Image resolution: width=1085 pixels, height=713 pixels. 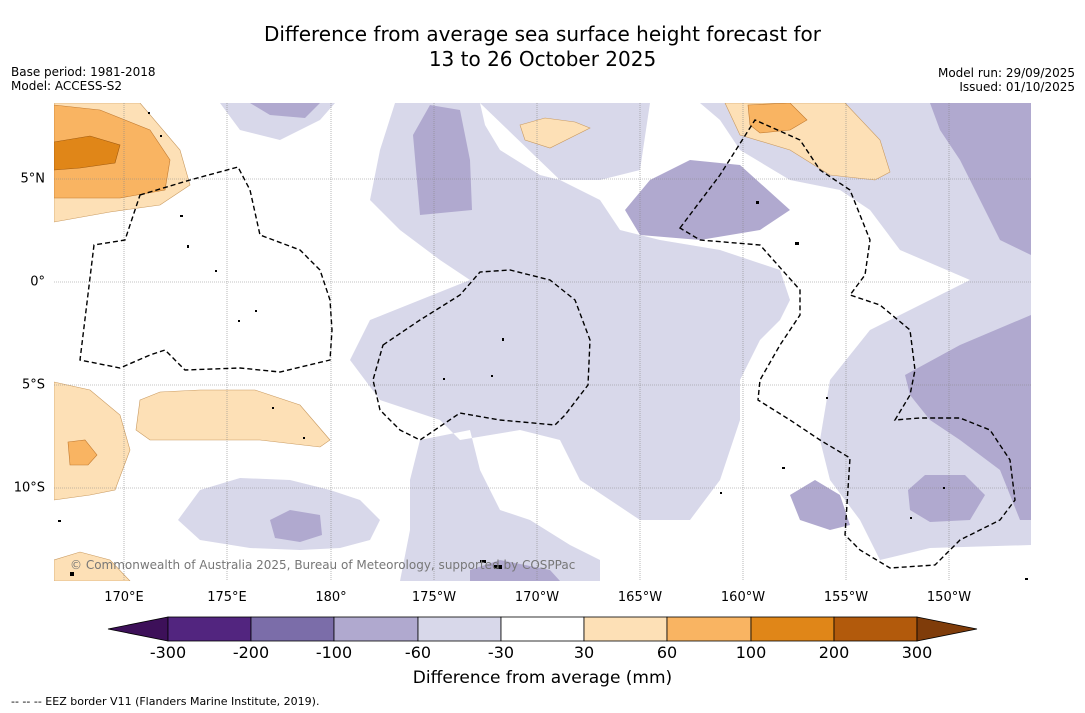 I want to click on y-tick-5s: 5°S, so click(x=33, y=385).